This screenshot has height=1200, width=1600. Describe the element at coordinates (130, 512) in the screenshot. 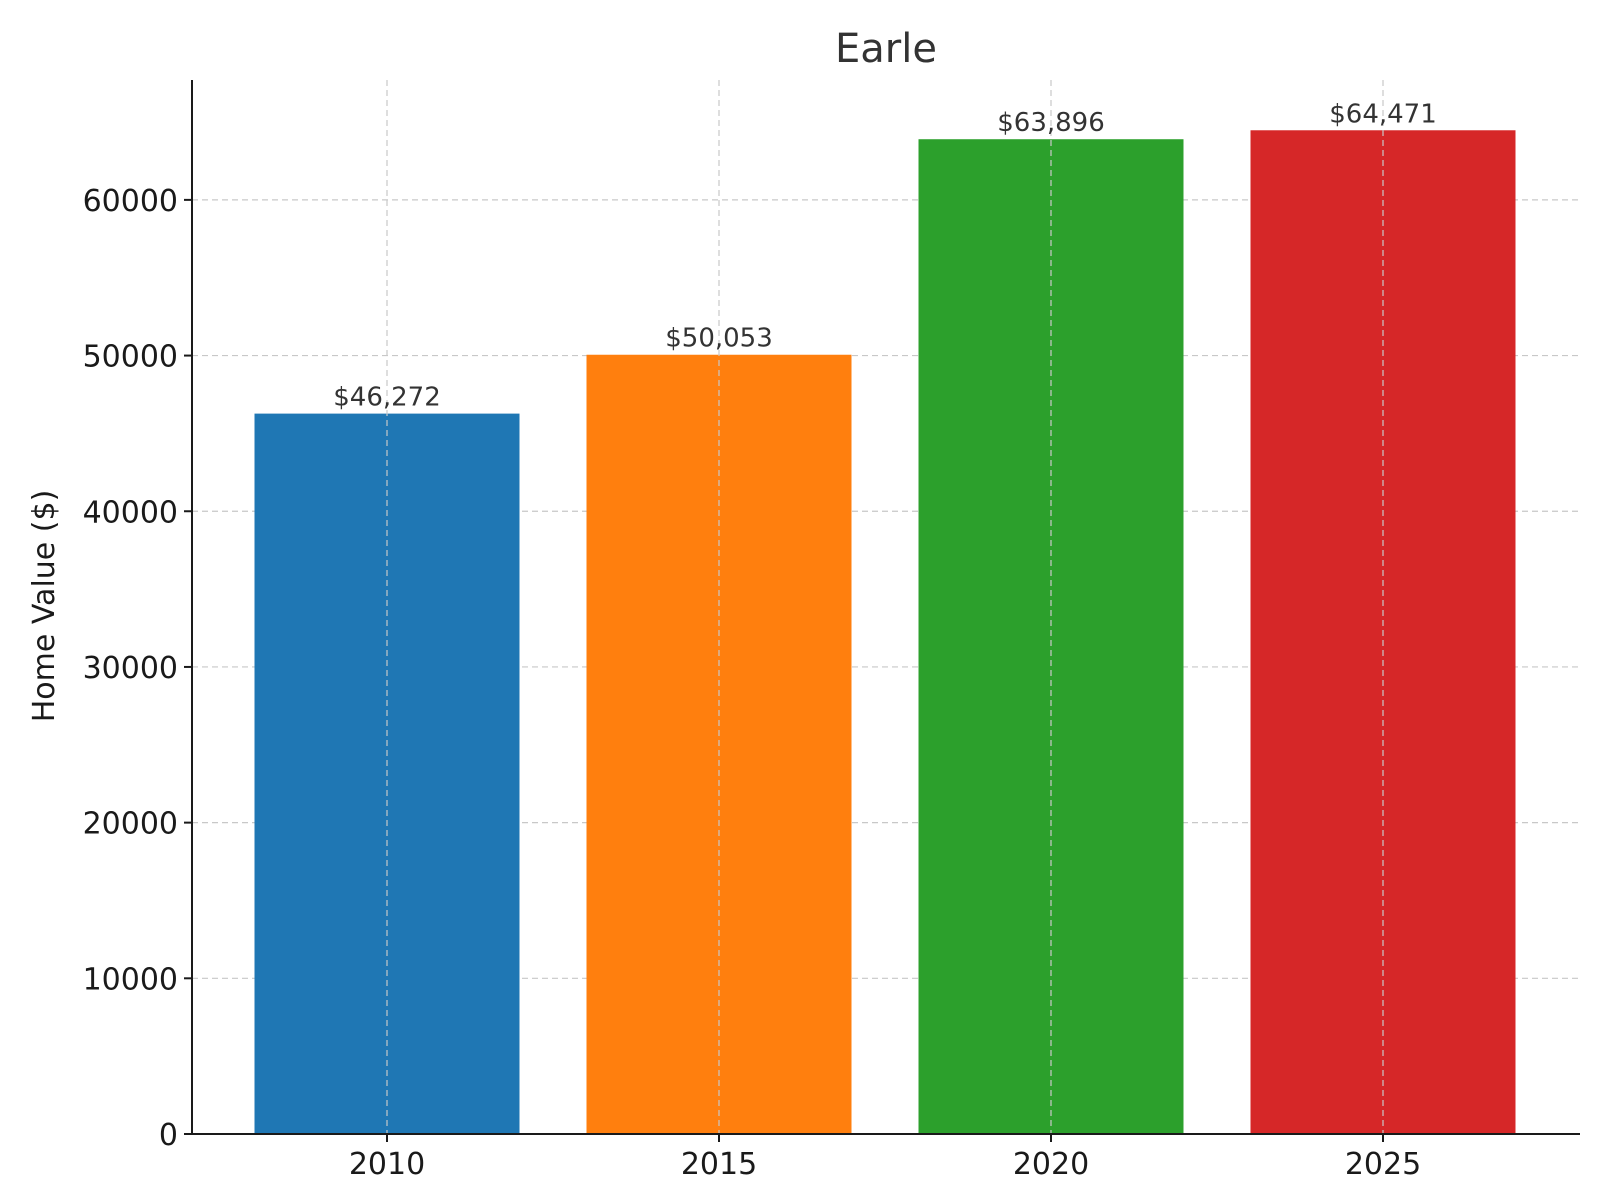

I see `y-tick-label: 40000` at that location.